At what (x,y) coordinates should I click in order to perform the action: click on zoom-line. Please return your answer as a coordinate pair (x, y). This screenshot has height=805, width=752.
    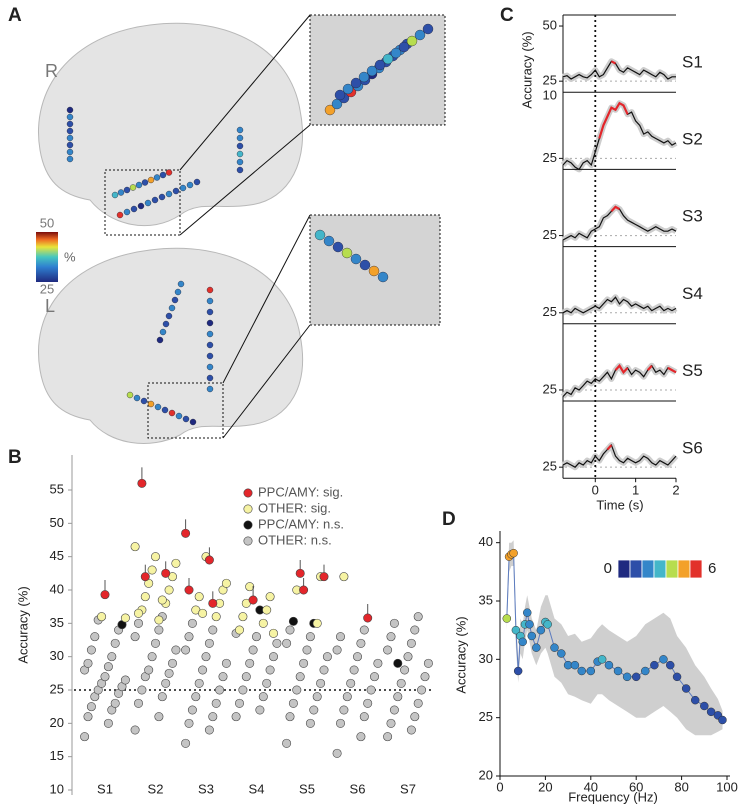
    Looking at the image, I should click on (245, 92).